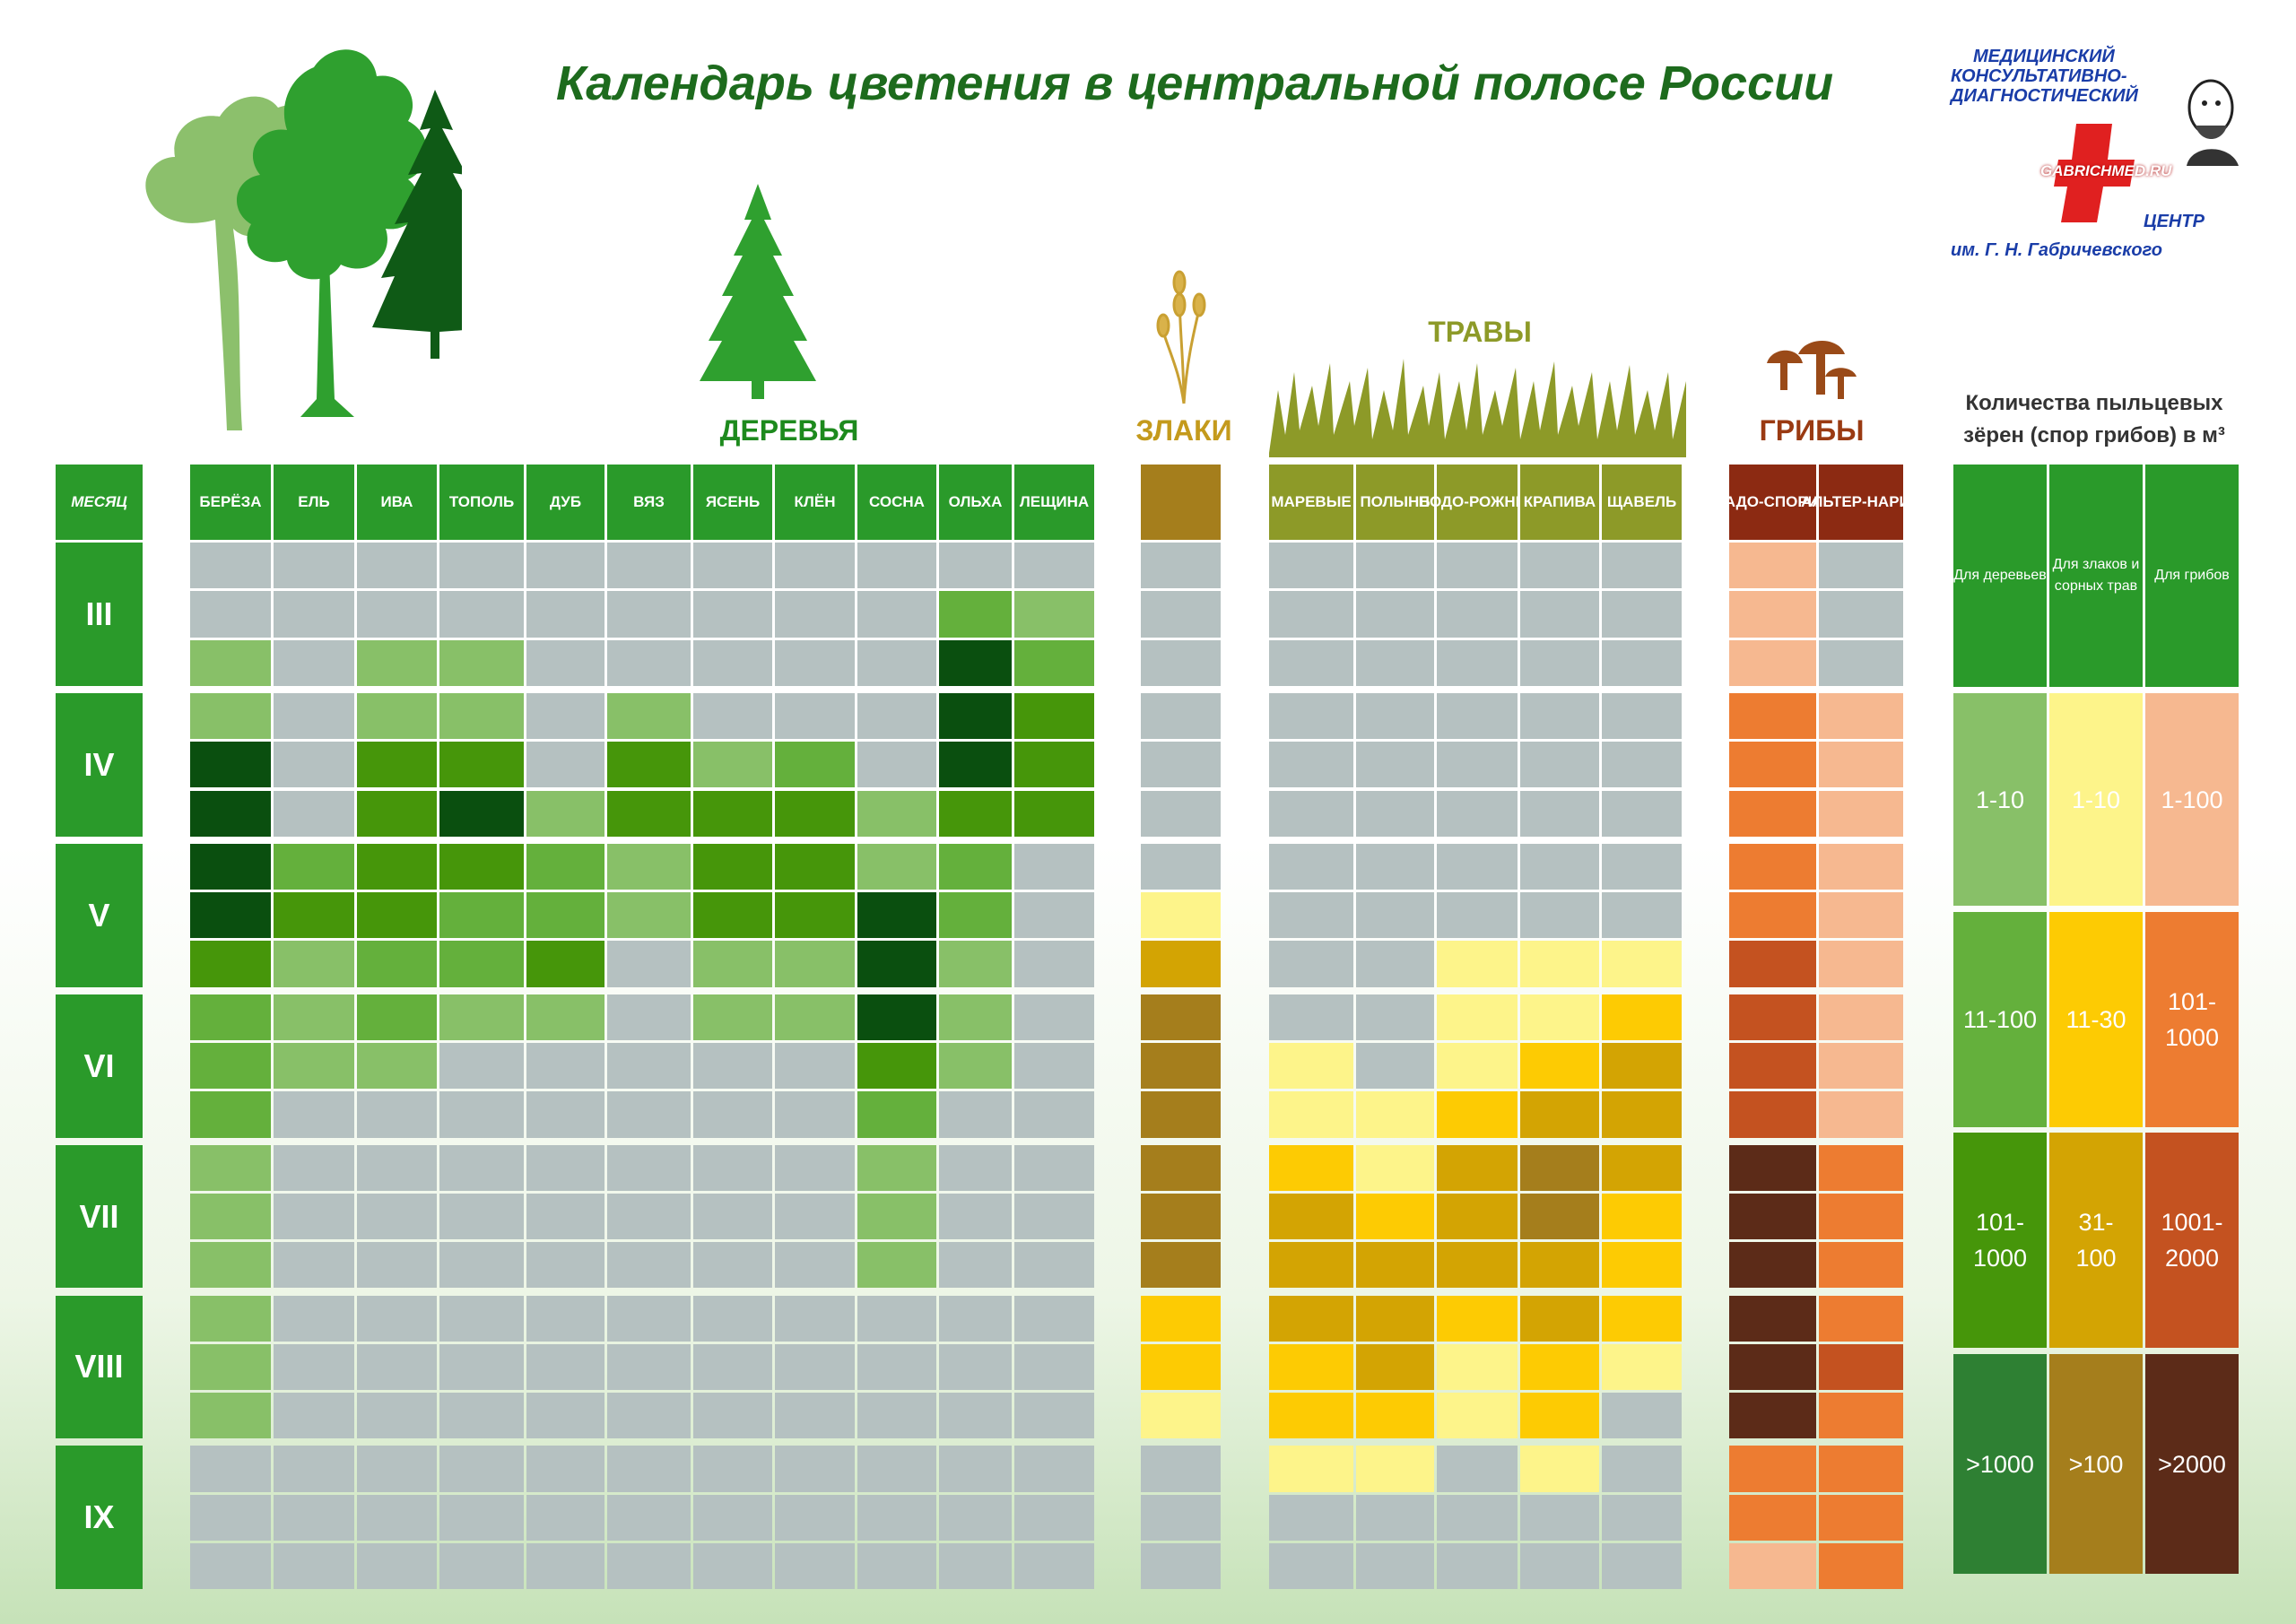 The width and height of the screenshot is (2296, 1624). What do you see at coordinates (99, 764) in the screenshot?
I see `month-label: IV` at bounding box center [99, 764].